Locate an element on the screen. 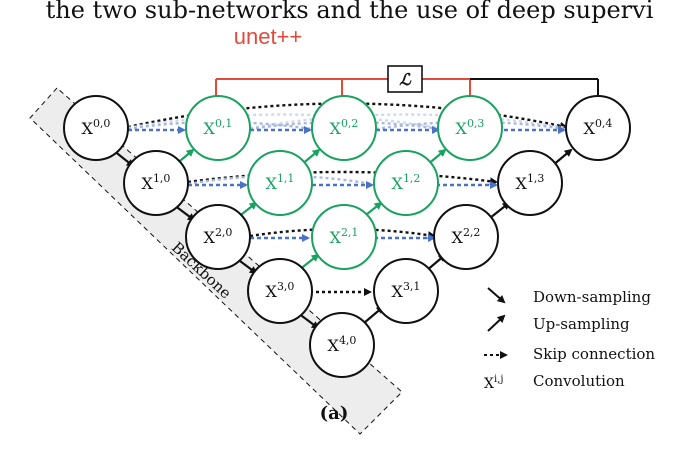 The height and width of the screenshot is (450, 699). node-x04: X0,4 is located at coordinates (598, 128).